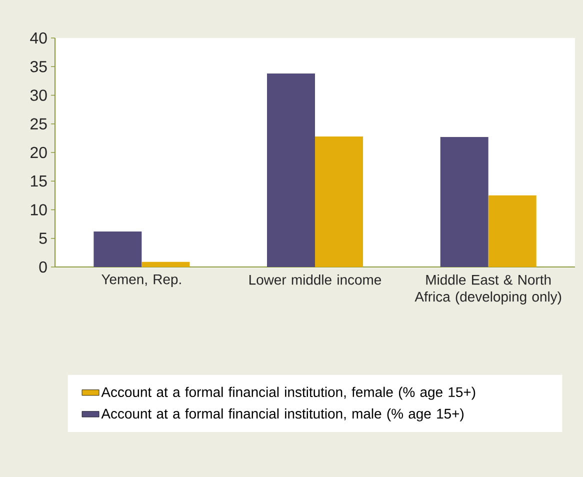  I want to click on y-tick-label: 30, so click(38, 95).